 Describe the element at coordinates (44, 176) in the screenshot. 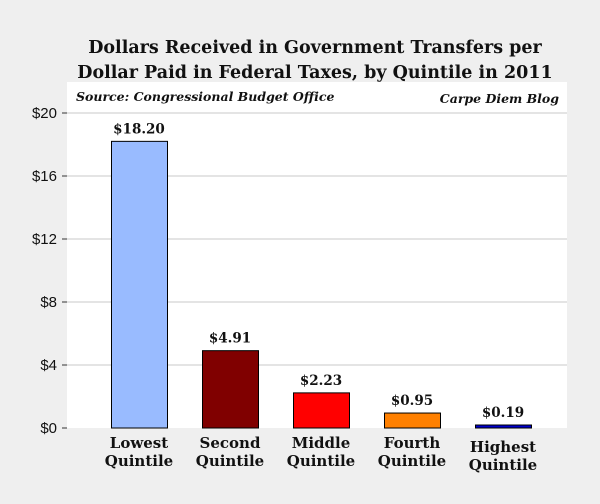

I see `y-tick-label: $16` at that location.